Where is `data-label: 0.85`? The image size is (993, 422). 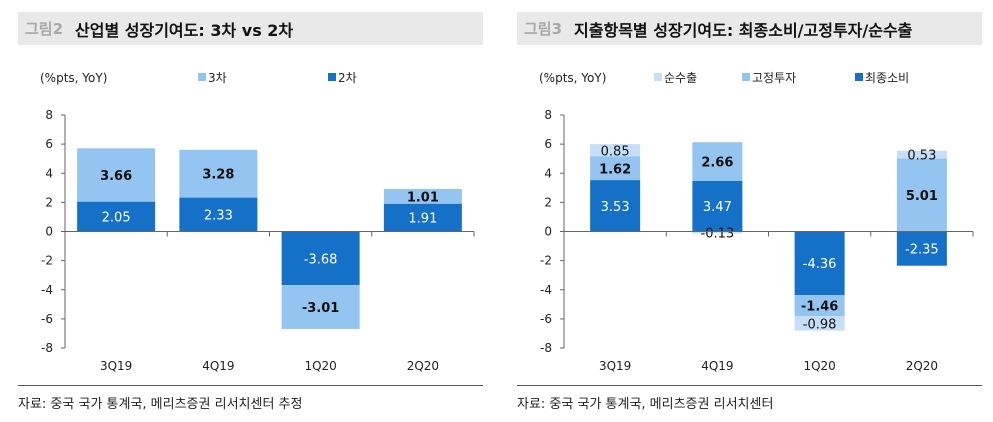 data-label: 0.85 is located at coordinates (615, 151).